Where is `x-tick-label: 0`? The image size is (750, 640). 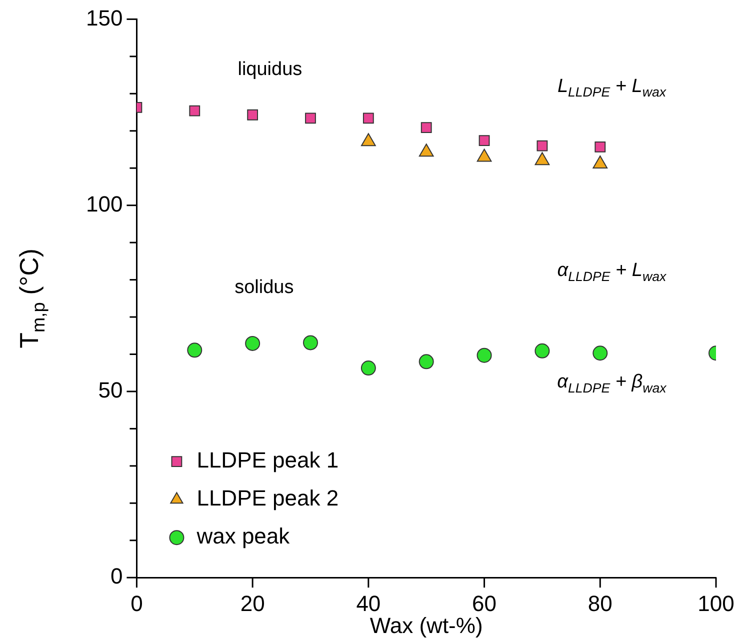
x-tick-label: 0 is located at coordinates (136, 603).